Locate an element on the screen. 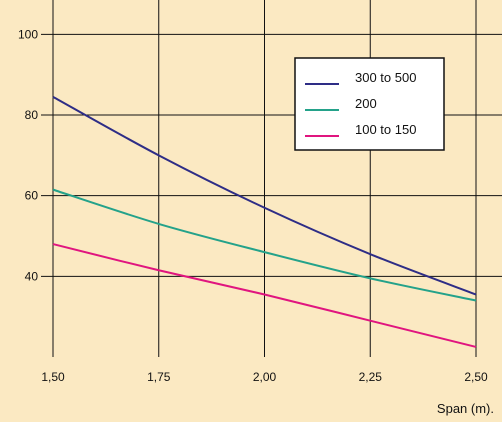 This screenshot has width=502, height=422. legend: 300 to 500 200 100 to 150 is located at coordinates (369, 104).